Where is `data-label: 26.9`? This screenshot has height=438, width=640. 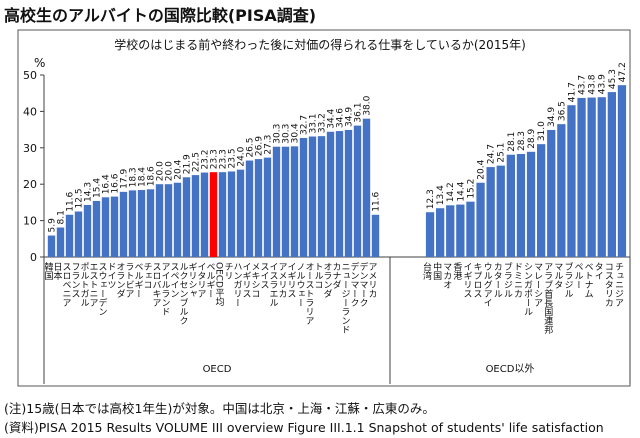
data-label: 26.9 is located at coordinates (260, 146).